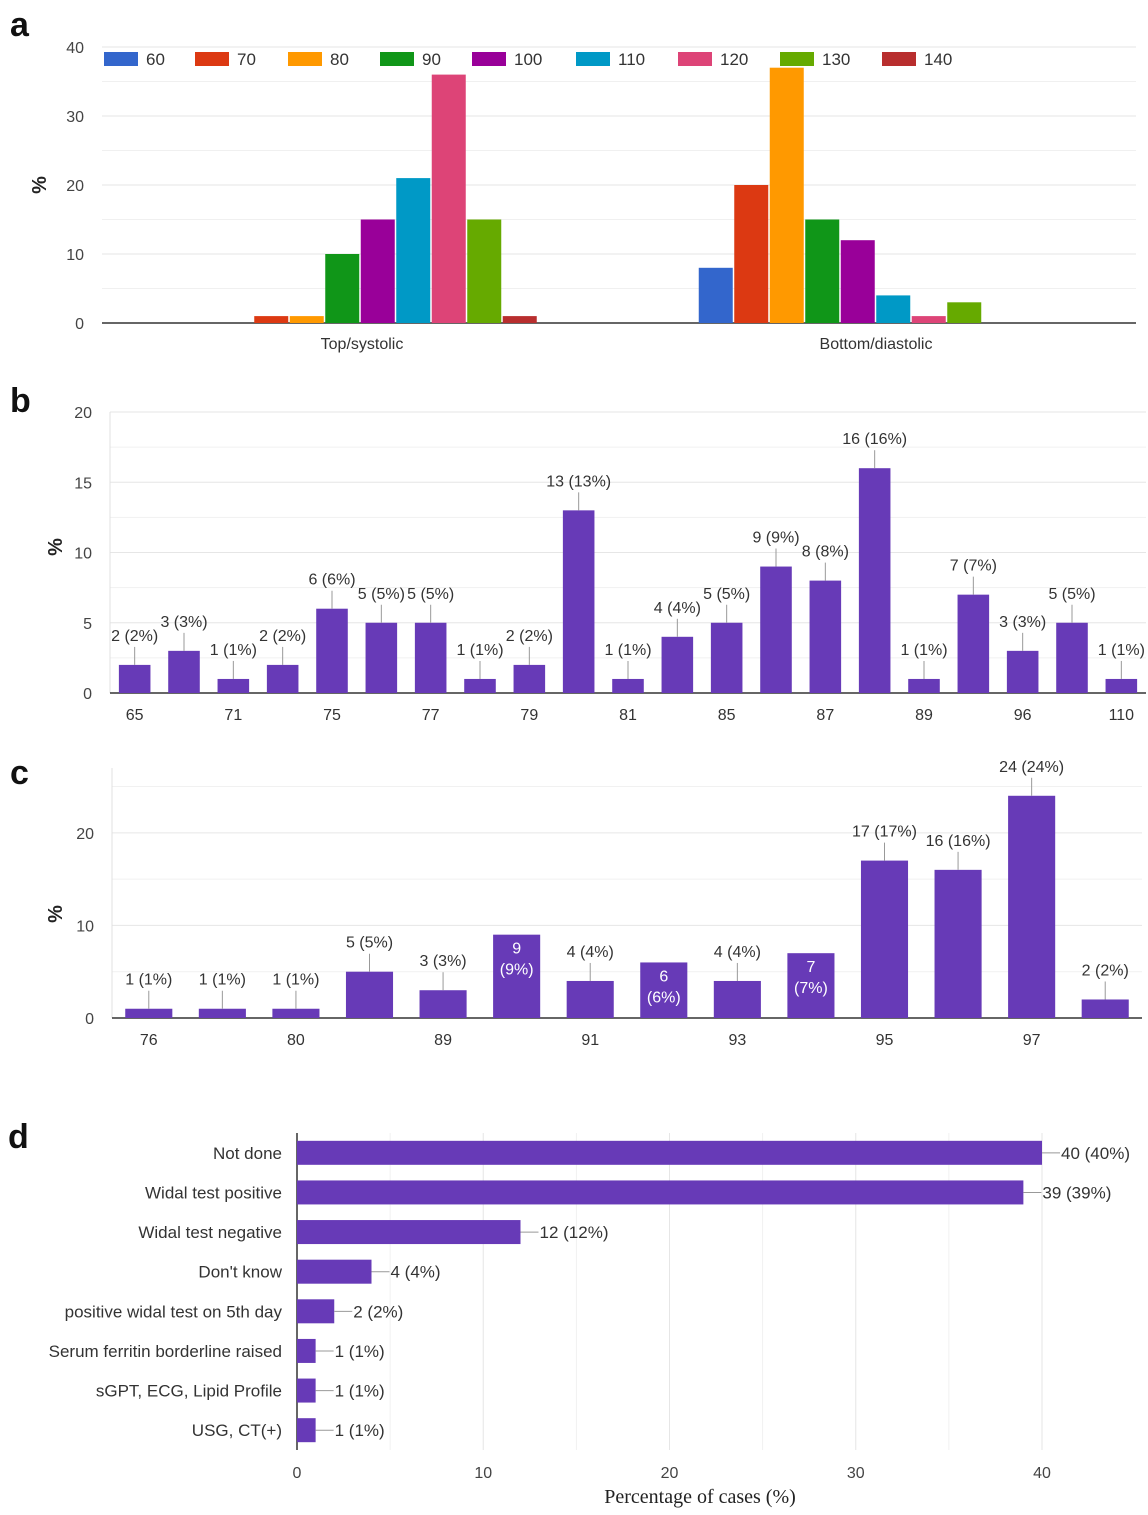  What do you see at coordinates (213, 1192) in the screenshot?
I see `category-label: Widal test positive` at bounding box center [213, 1192].